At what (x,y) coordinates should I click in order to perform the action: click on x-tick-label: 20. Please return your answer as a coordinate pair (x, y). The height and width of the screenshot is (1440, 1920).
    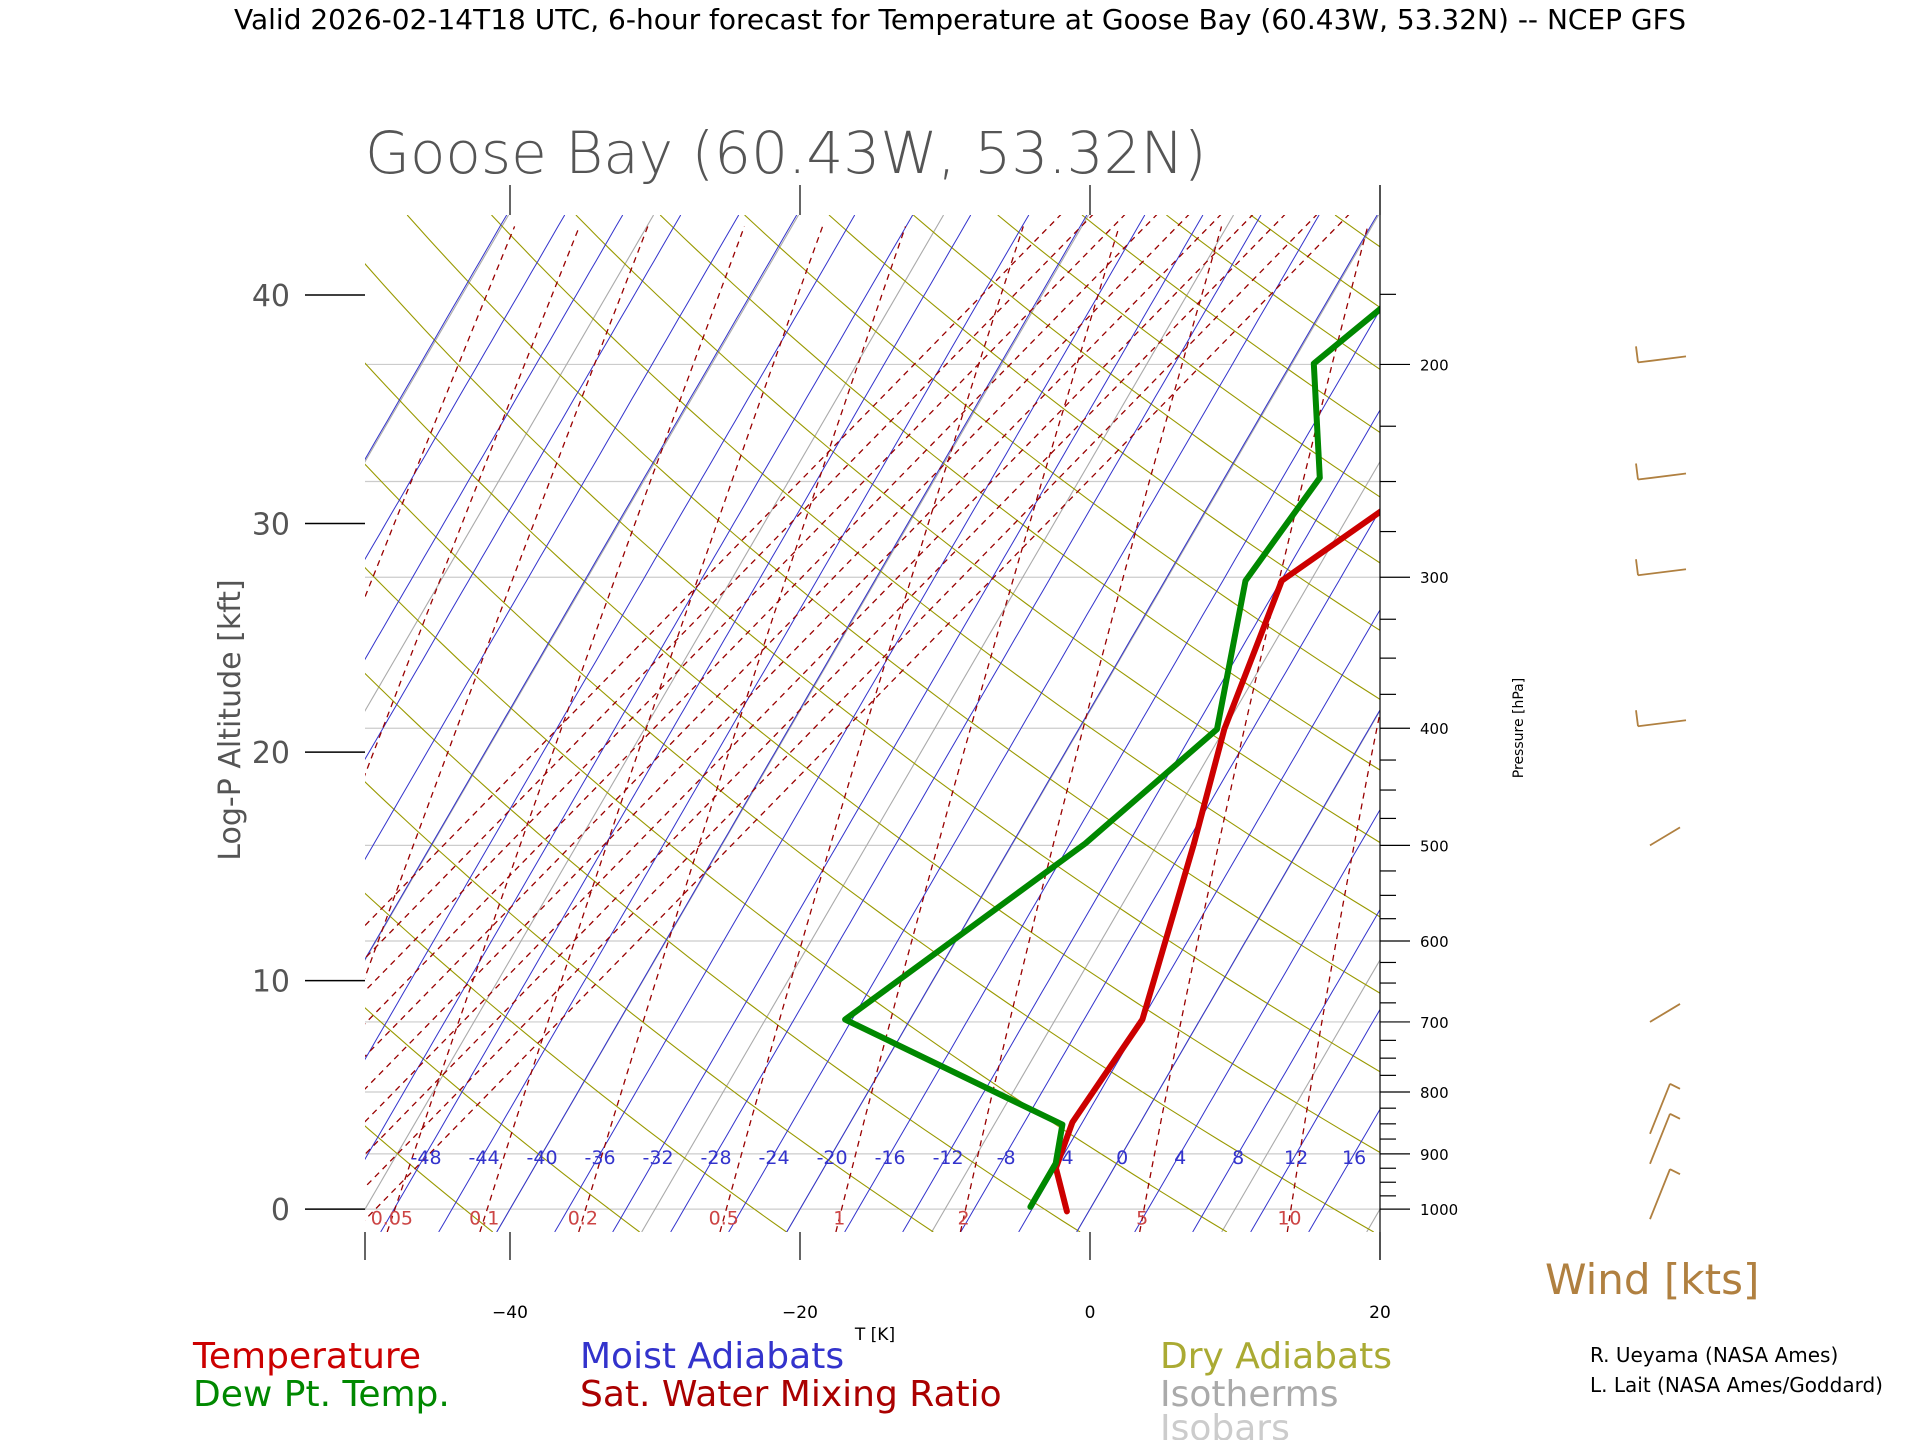
    Looking at the image, I should click on (1380, 1313).